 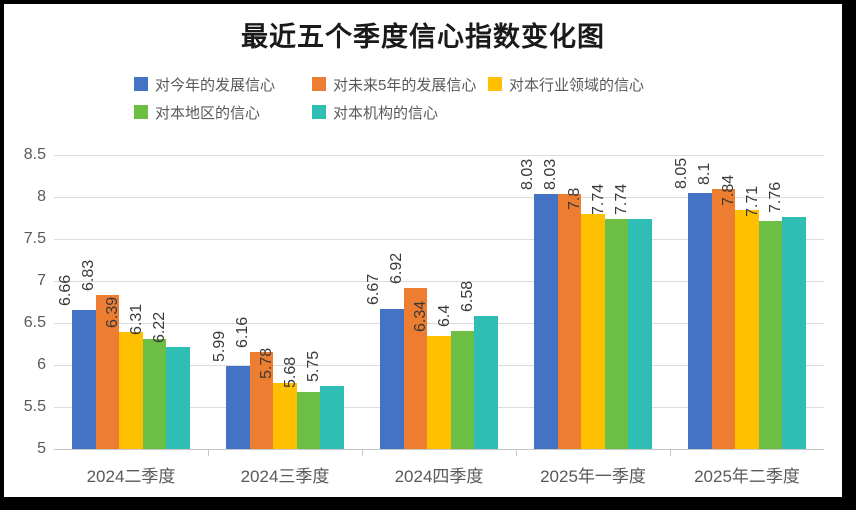 What do you see at coordinates (136, 319) in the screenshot?
I see `bar-value-label: 6.31` at bounding box center [136, 319].